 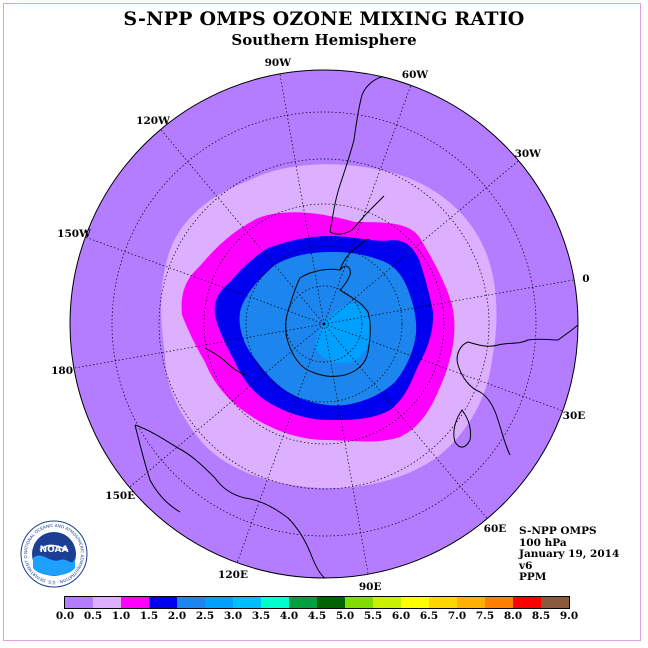 I want to click on longitude-label: 0, so click(x=585, y=279).